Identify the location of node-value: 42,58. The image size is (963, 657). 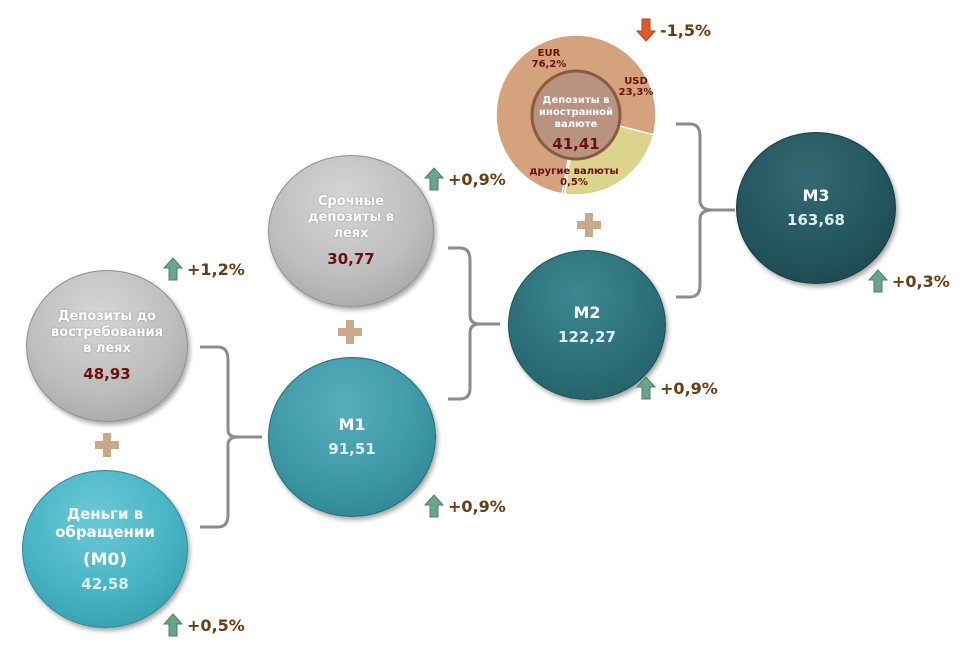
(105, 584).